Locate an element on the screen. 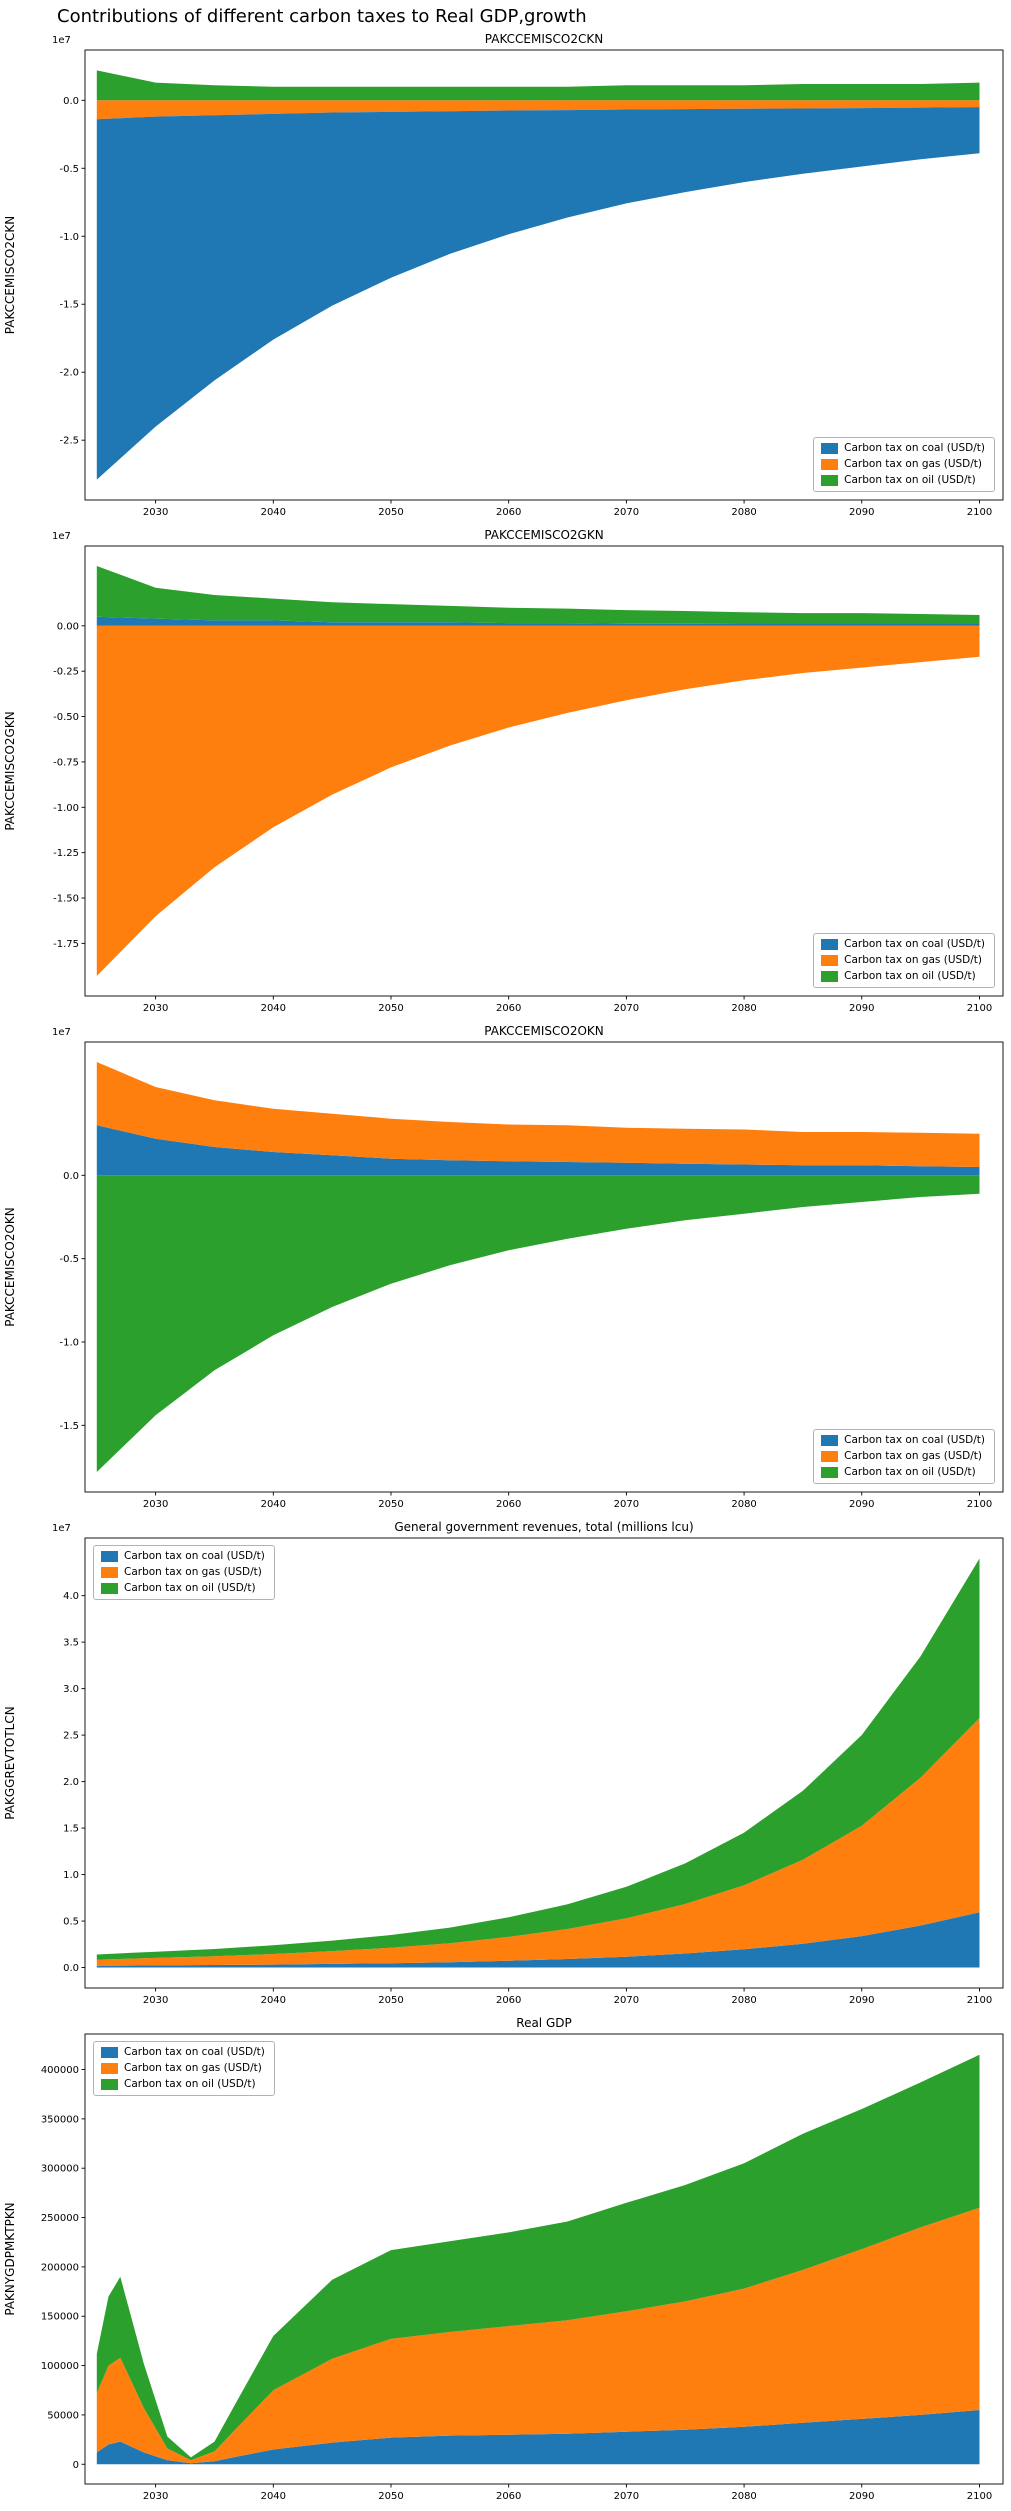 This screenshot has height=2511, width=1011. y-axis-label: PAKCCEMISCO2CKN is located at coordinates (10, 275).